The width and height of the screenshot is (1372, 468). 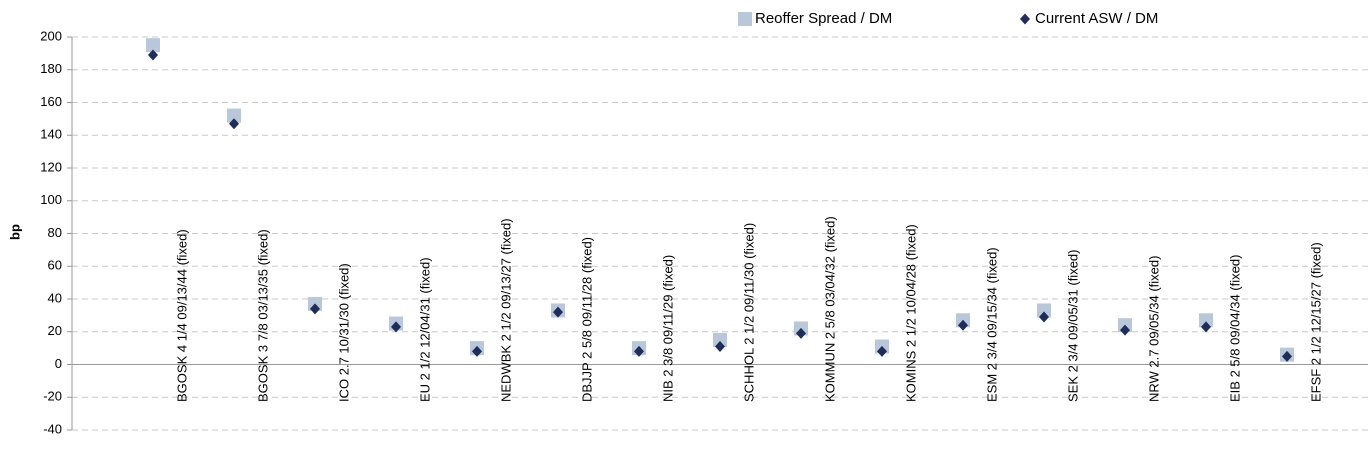 What do you see at coordinates (52, 428) in the screenshot?
I see `y-tick-label: -40` at bounding box center [52, 428].